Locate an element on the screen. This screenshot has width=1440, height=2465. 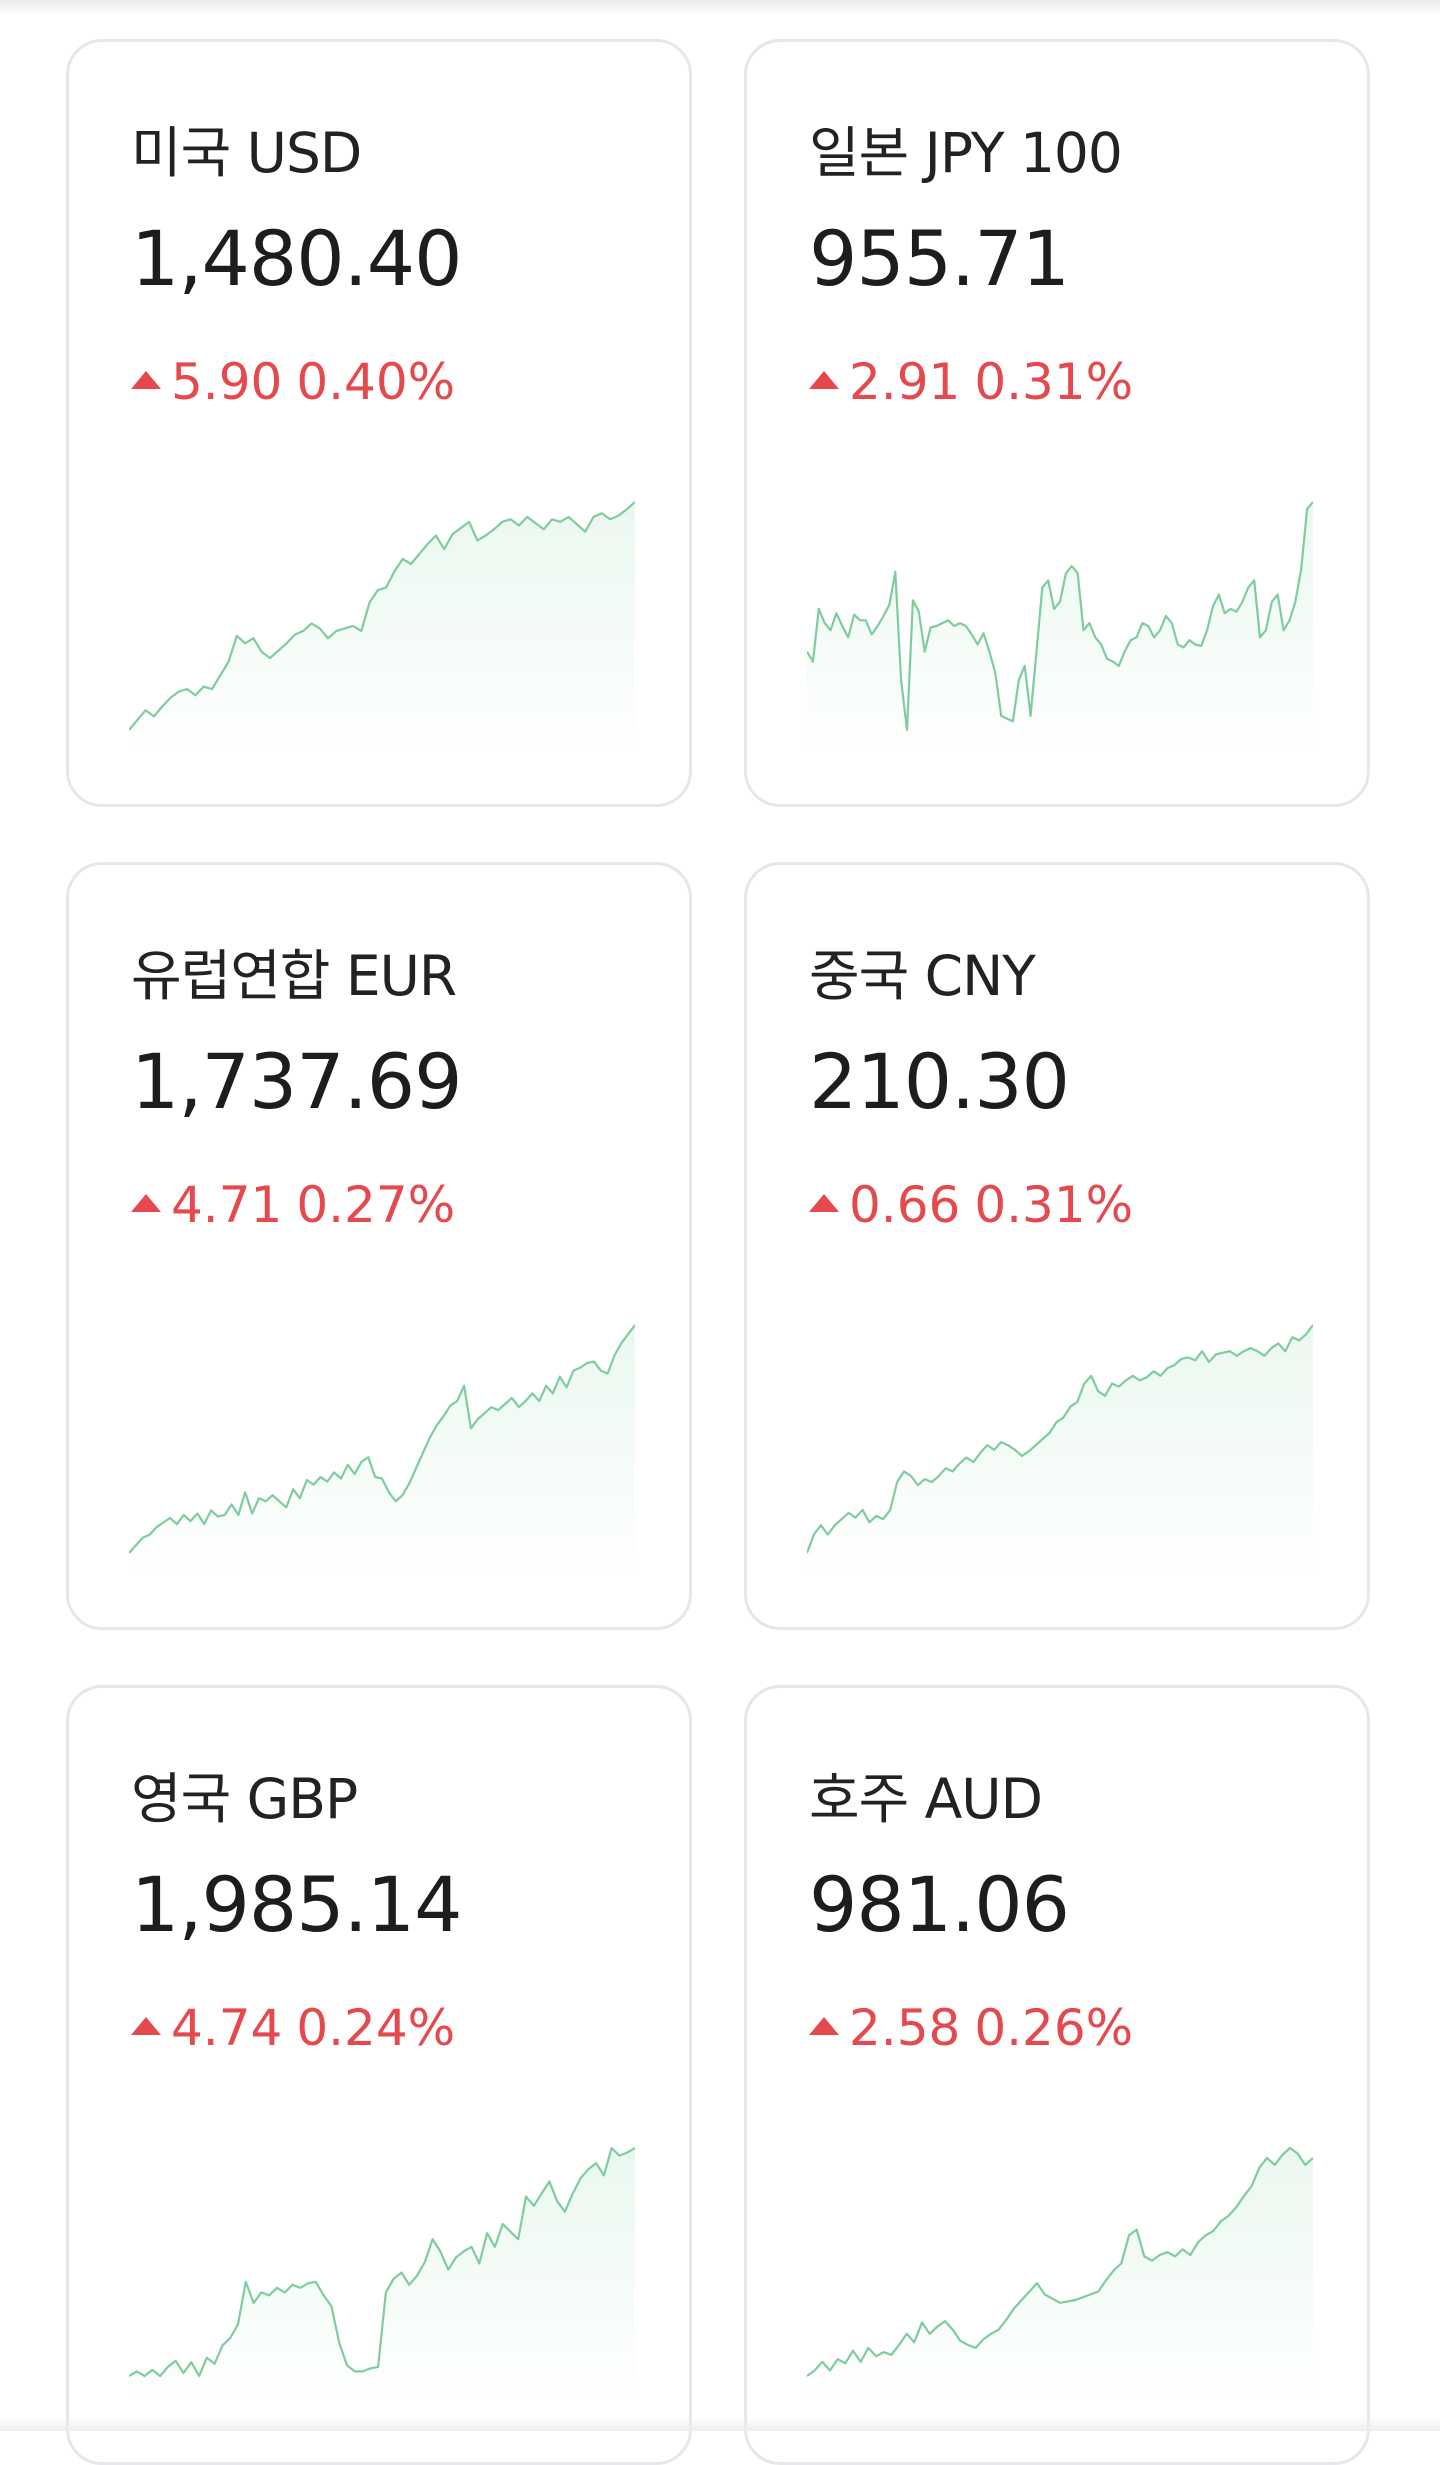
exchange-rate-value: 1,737.69 is located at coordinates (296, 1081).